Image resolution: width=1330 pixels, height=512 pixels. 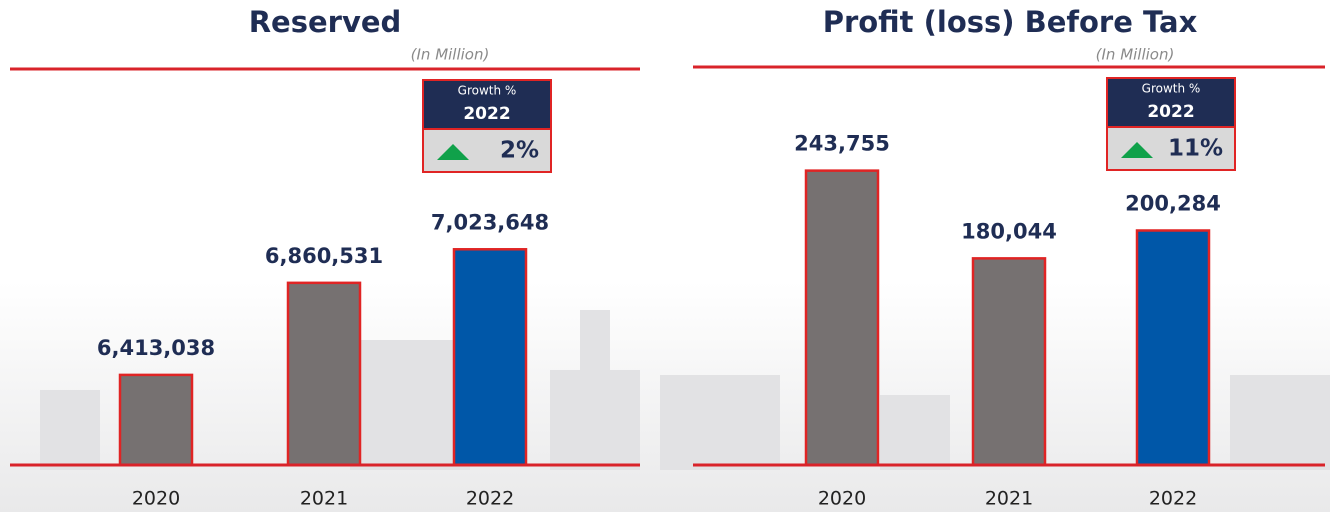 I want to click on growth-header, so click(x=1171, y=102).